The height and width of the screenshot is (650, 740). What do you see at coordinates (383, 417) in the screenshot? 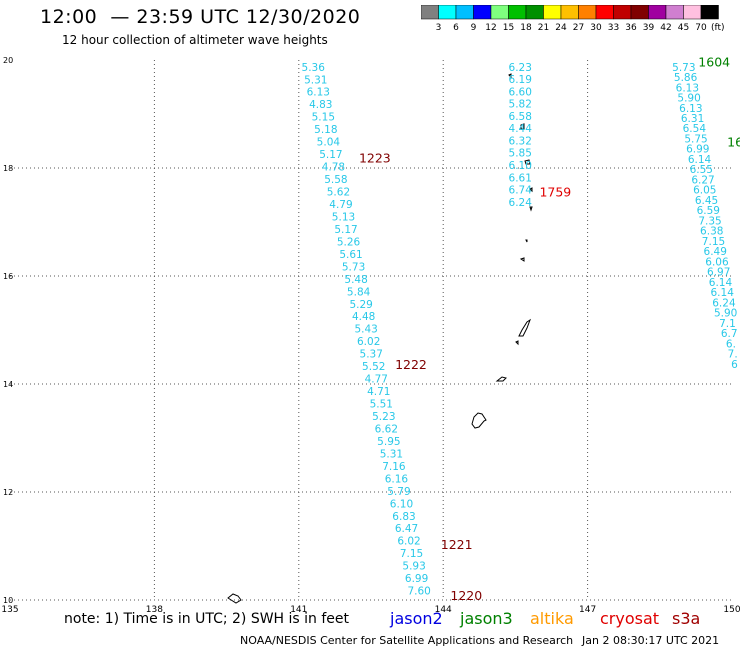
I see `wave-height-value: 5.23` at bounding box center [383, 417].